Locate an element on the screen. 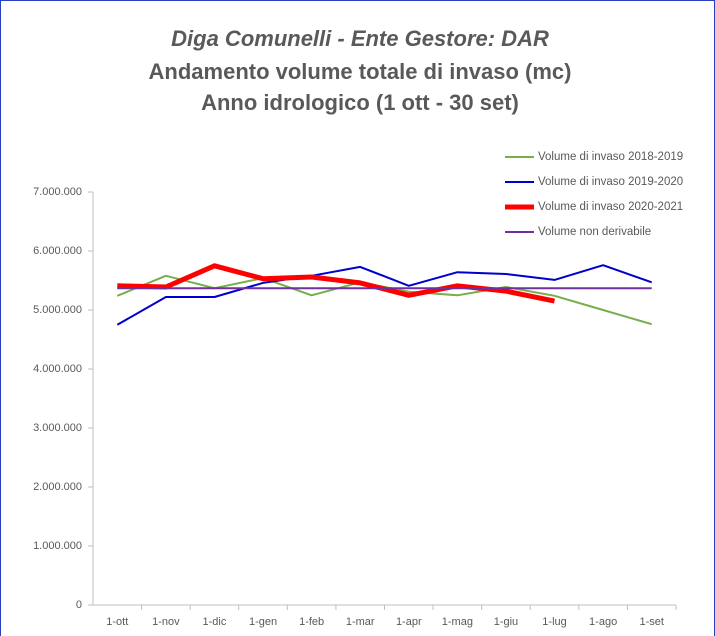 This screenshot has height=636, width=715. chart-subtitle: Andamento volume totale di invaso (mc) is located at coordinates (360, 71).